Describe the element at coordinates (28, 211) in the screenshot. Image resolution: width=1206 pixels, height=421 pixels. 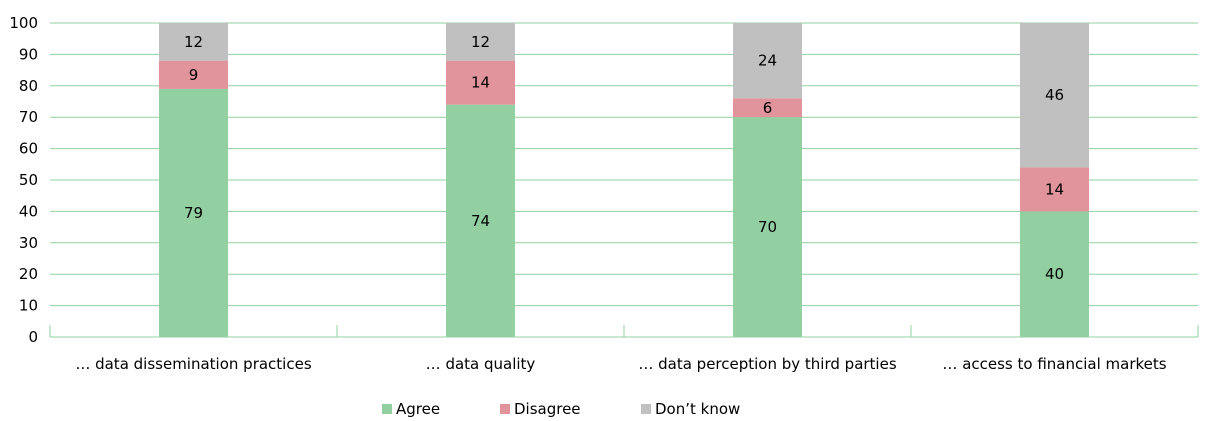
I see `y-tick-label: 40` at that location.